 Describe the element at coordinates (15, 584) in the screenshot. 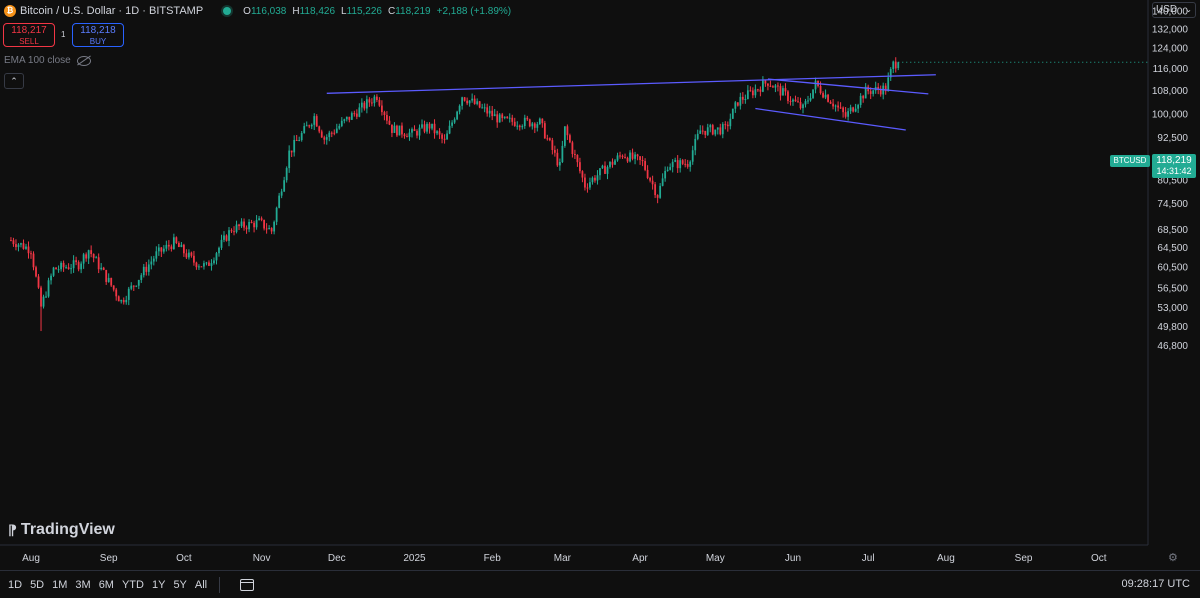

I see `range-1d: 1D` at that location.